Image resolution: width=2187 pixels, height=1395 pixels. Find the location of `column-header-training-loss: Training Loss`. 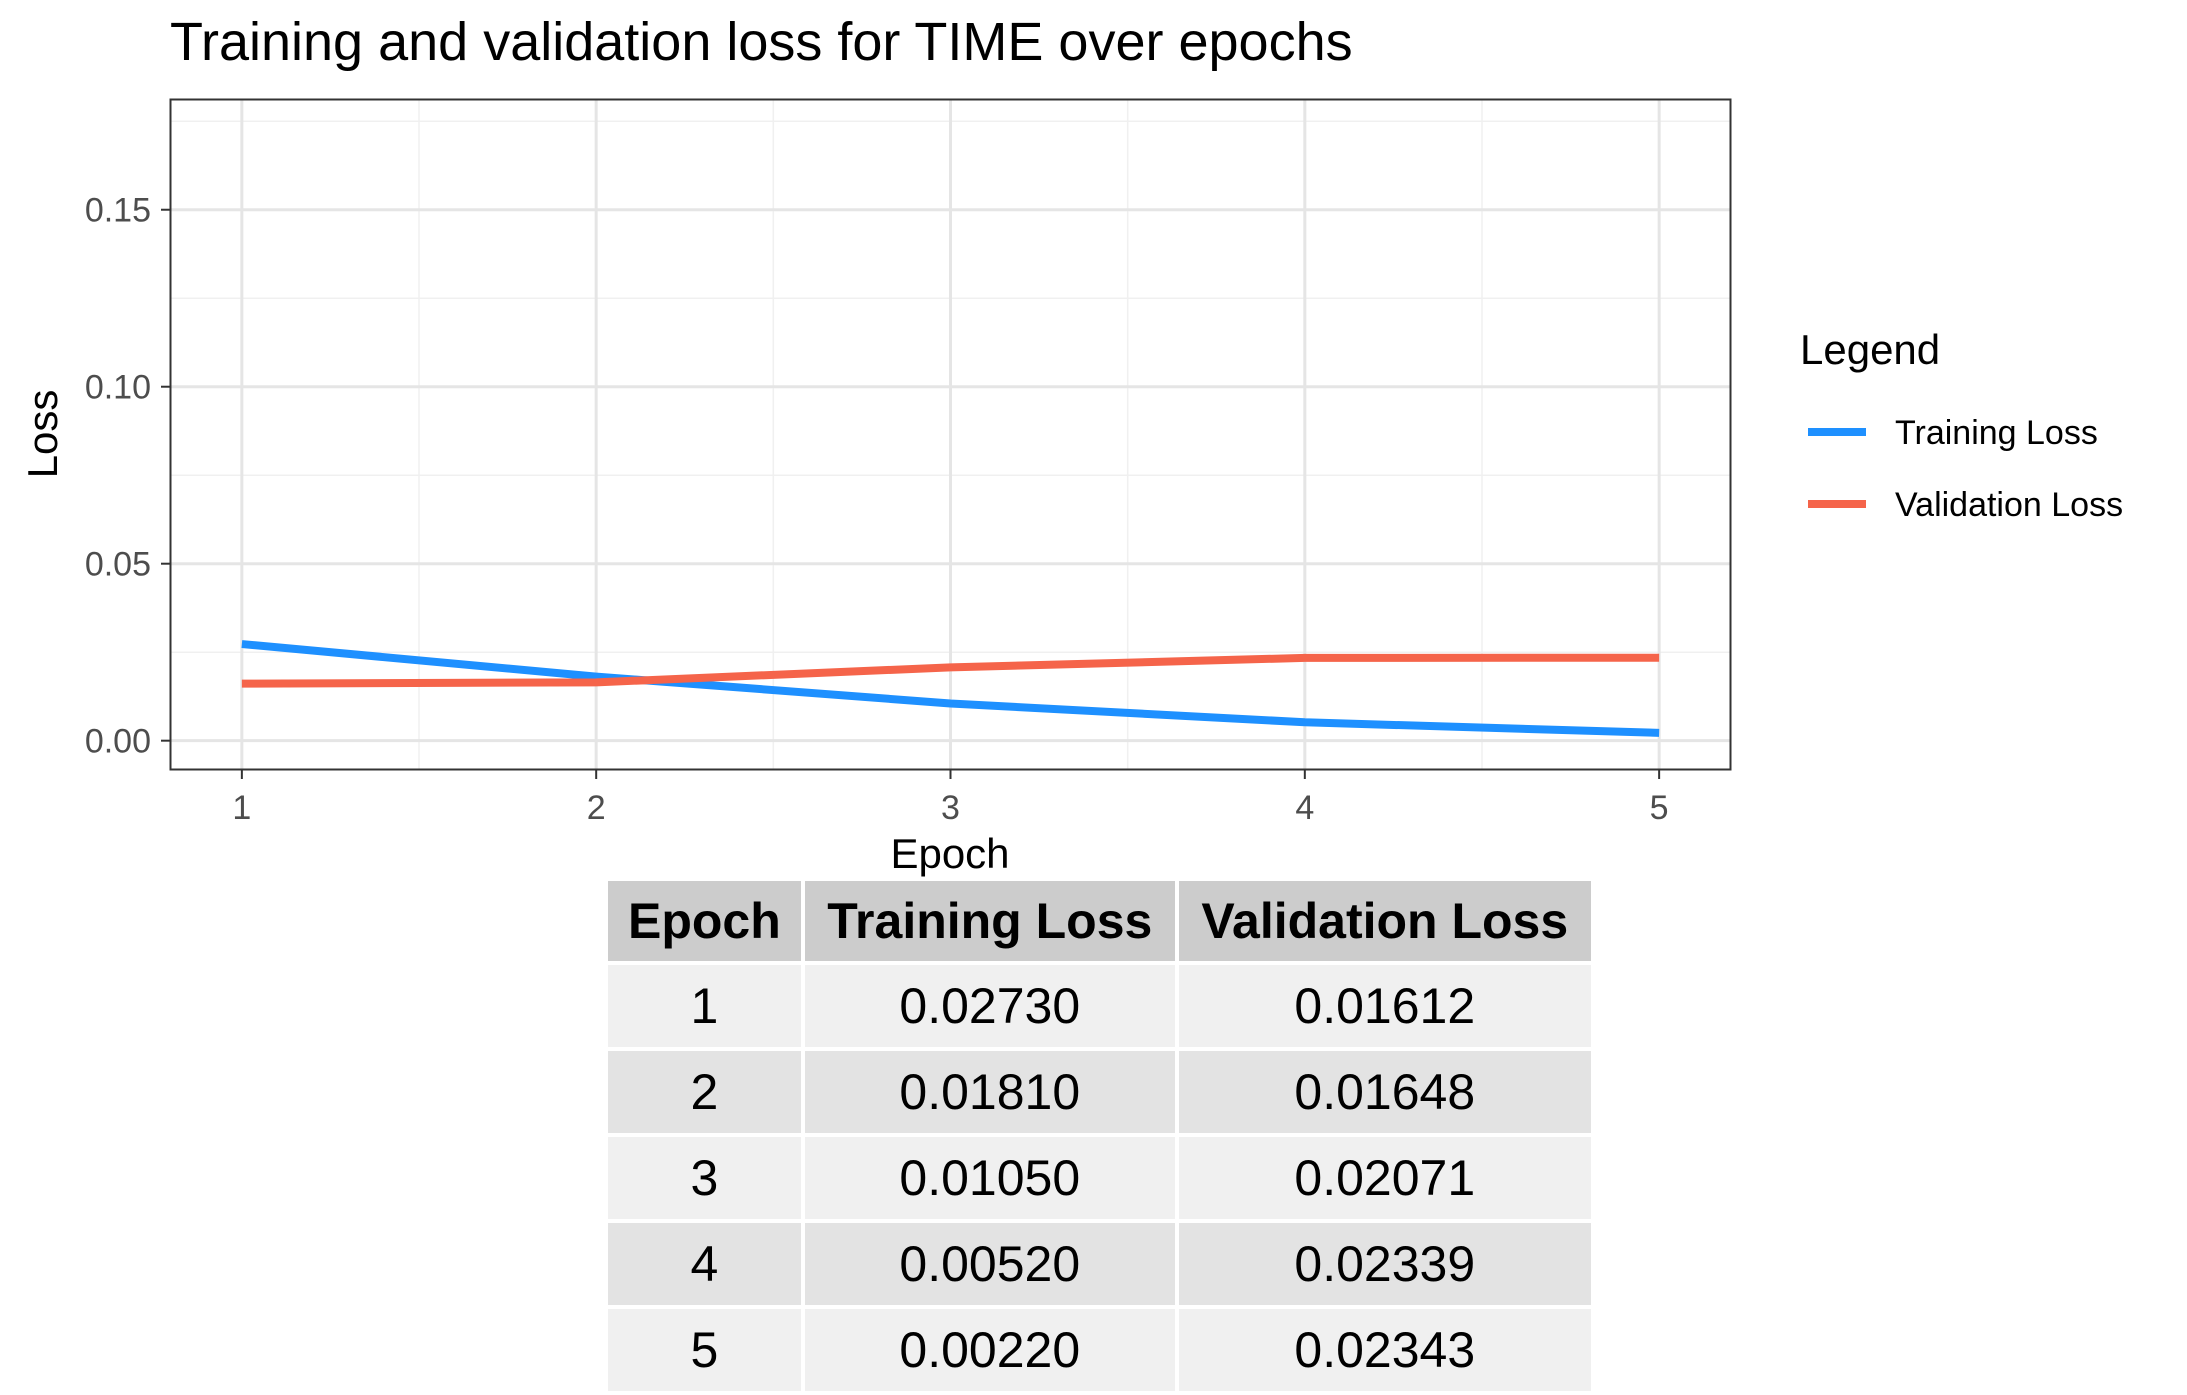

column-header-training-loss: Training Loss is located at coordinates (989, 921).